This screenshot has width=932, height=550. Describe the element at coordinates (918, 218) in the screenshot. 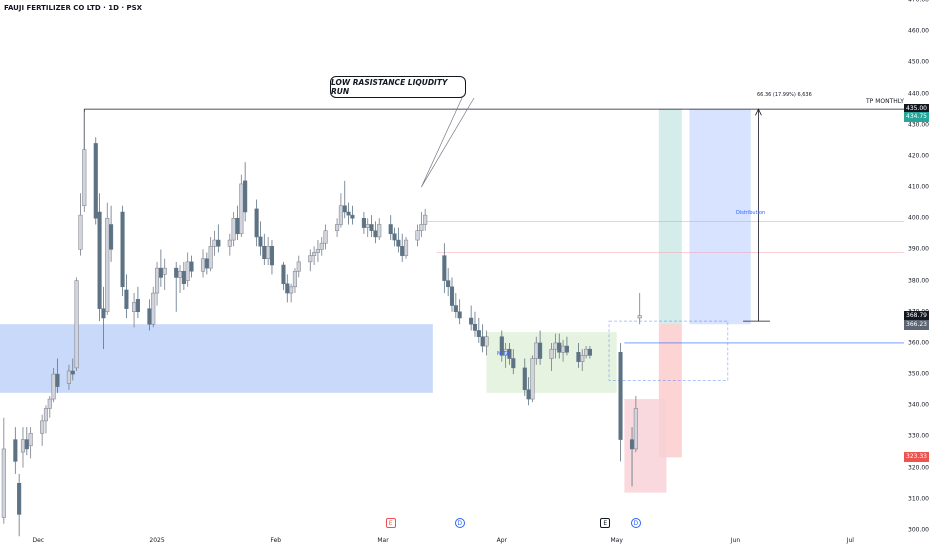

I see `y-tick-label: 400.00` at that location.